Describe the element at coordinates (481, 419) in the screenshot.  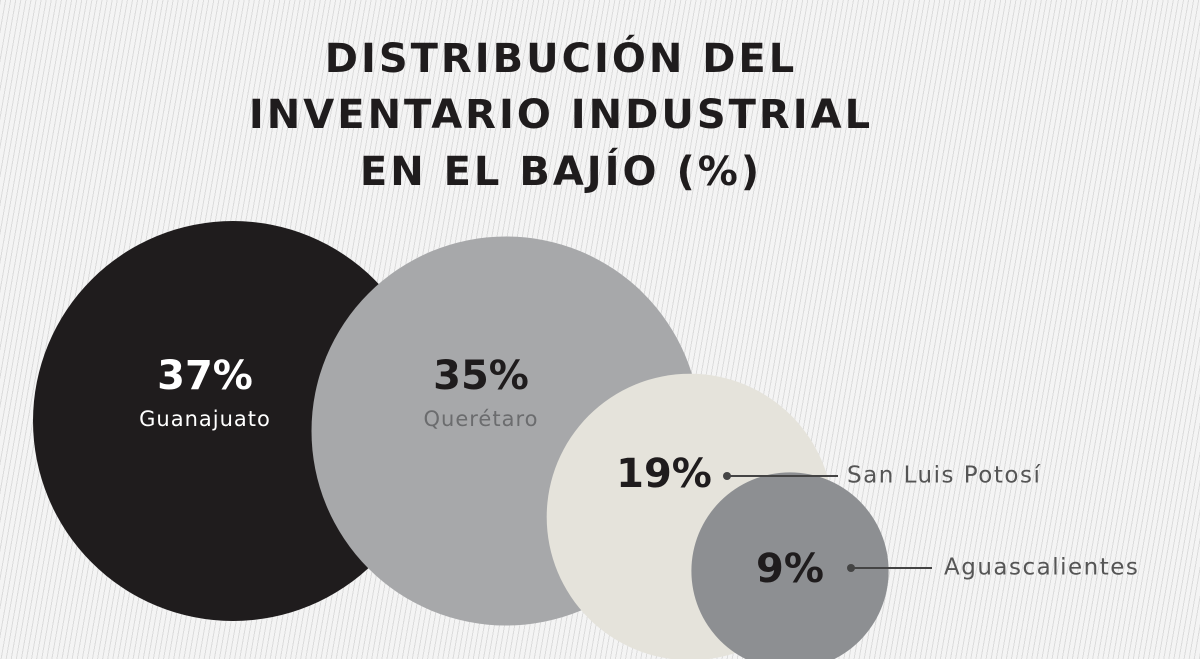
I see `category-label-queretaro: Querétaro` at that location.